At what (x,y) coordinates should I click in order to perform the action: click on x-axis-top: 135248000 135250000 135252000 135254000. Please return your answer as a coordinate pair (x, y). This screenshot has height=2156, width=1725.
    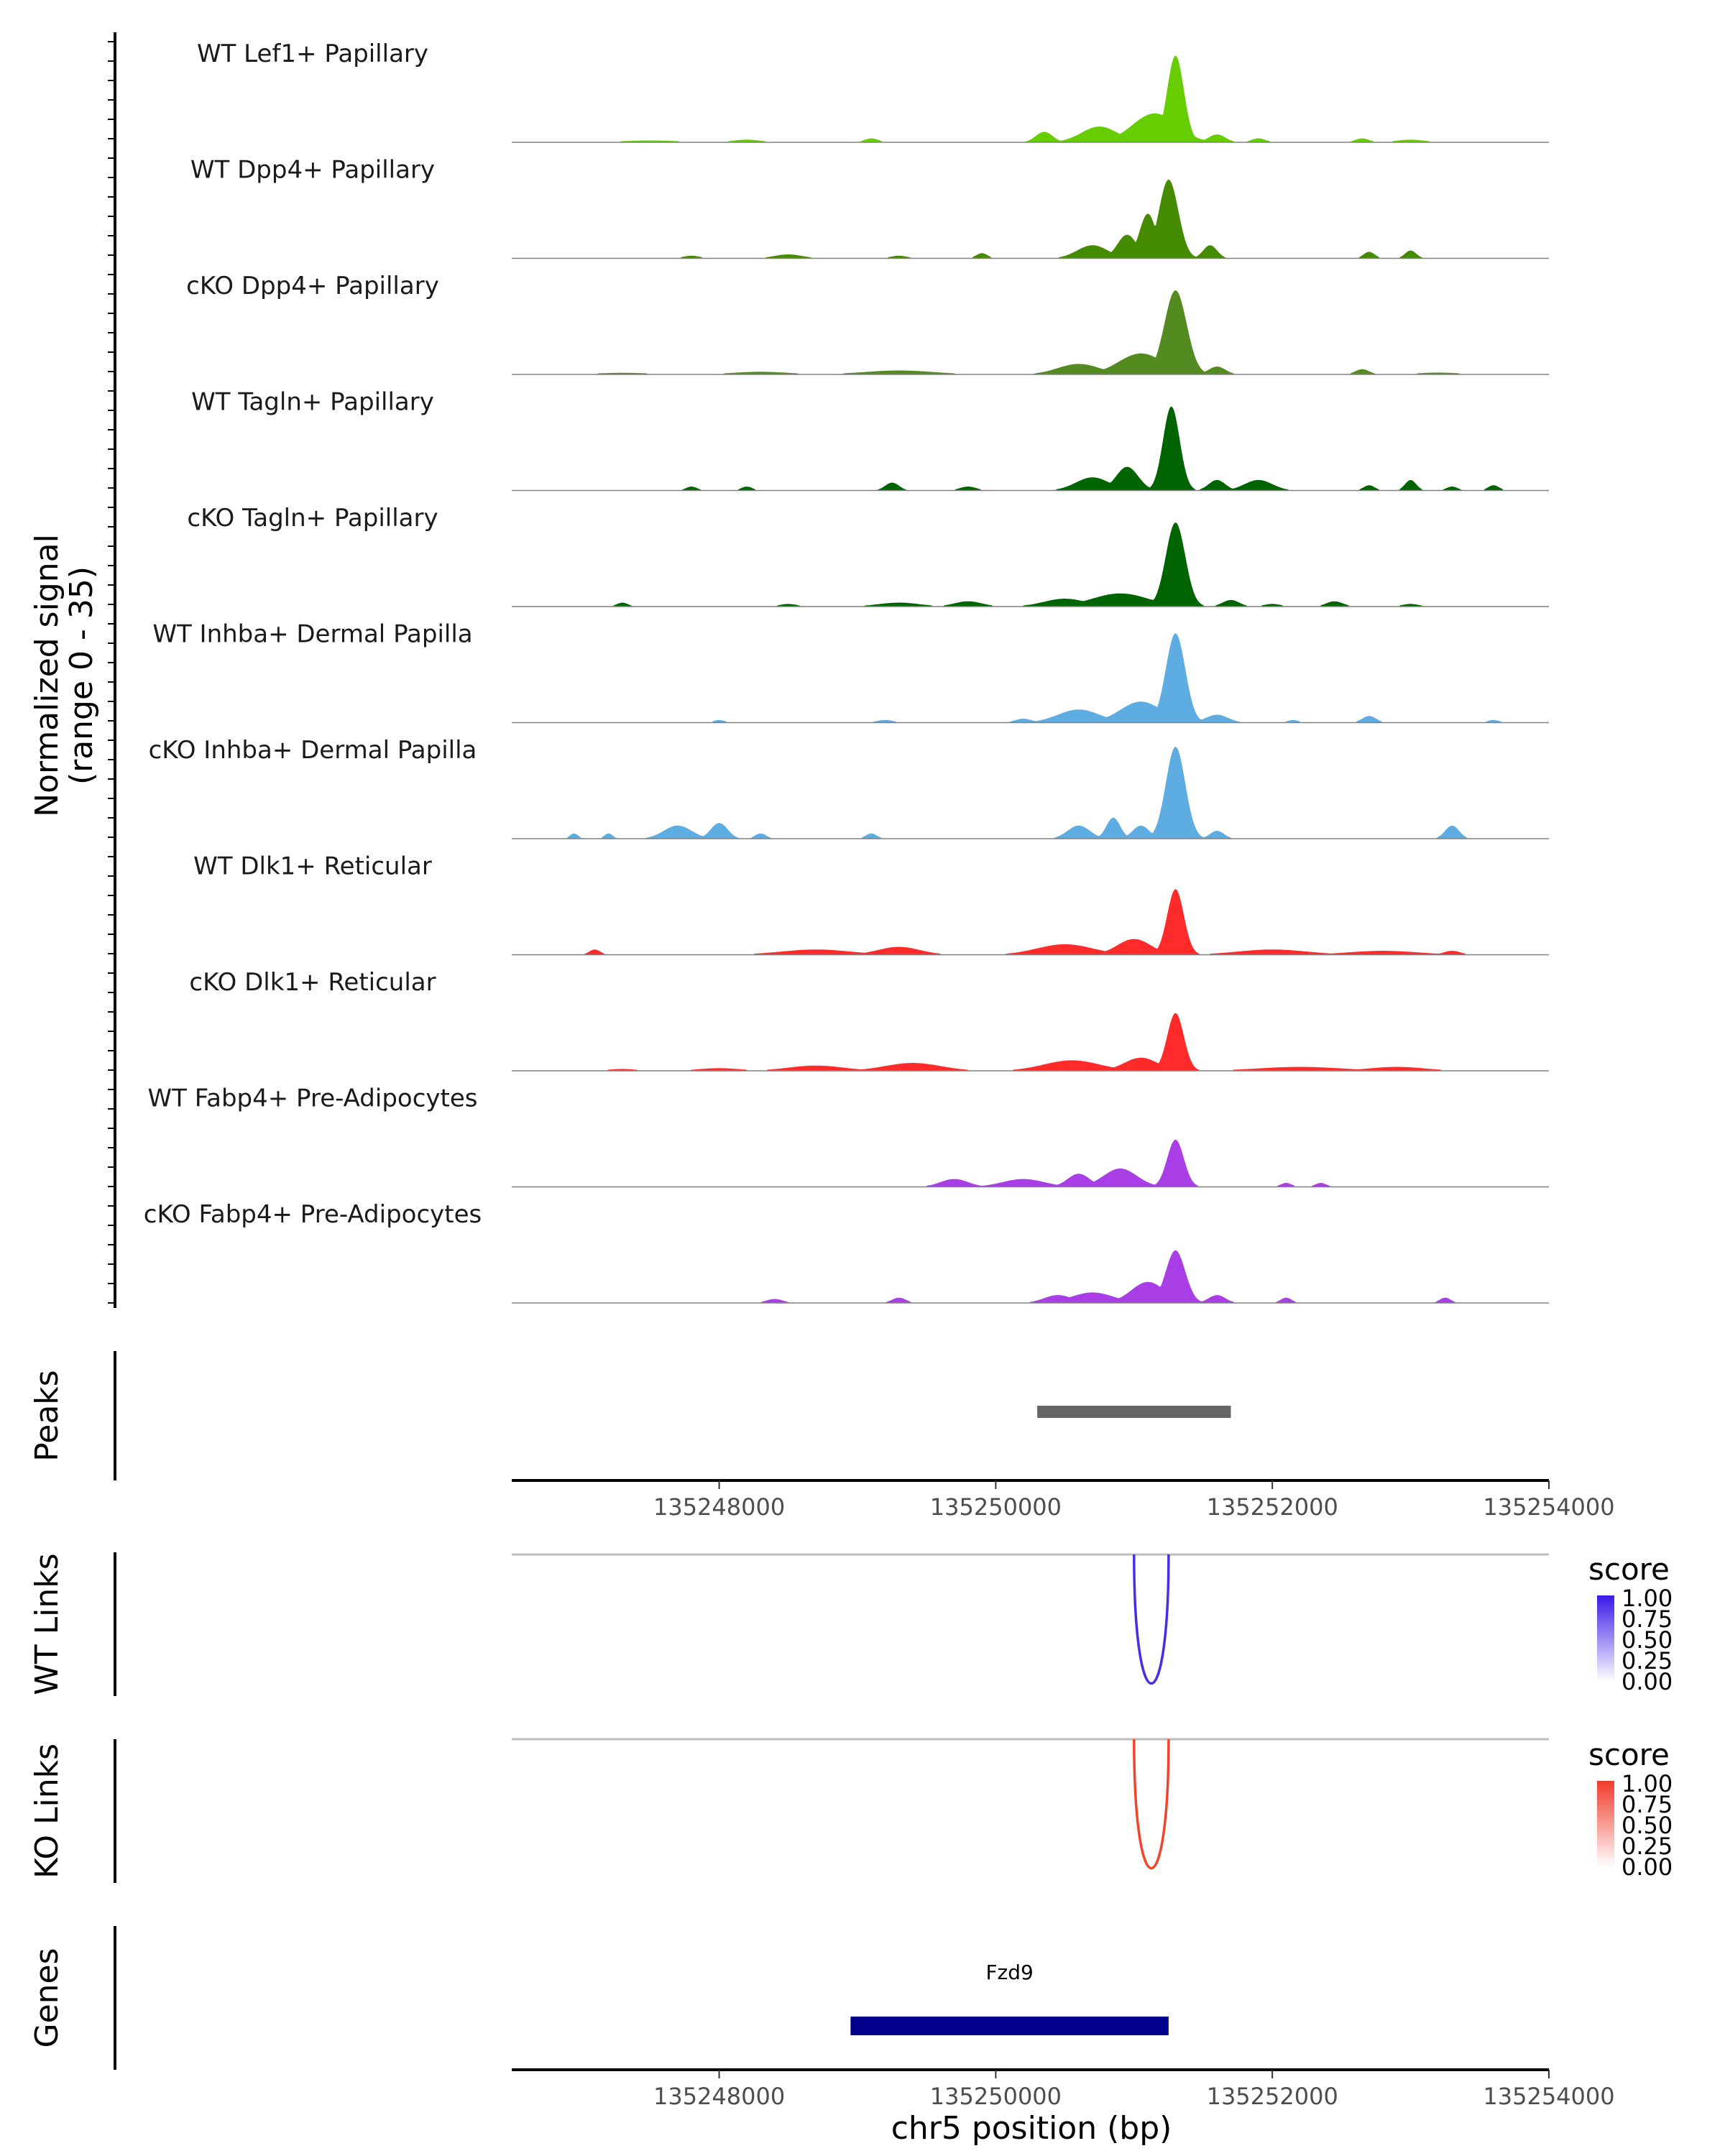
    Looking at the image, I should click on (1063, 1500).